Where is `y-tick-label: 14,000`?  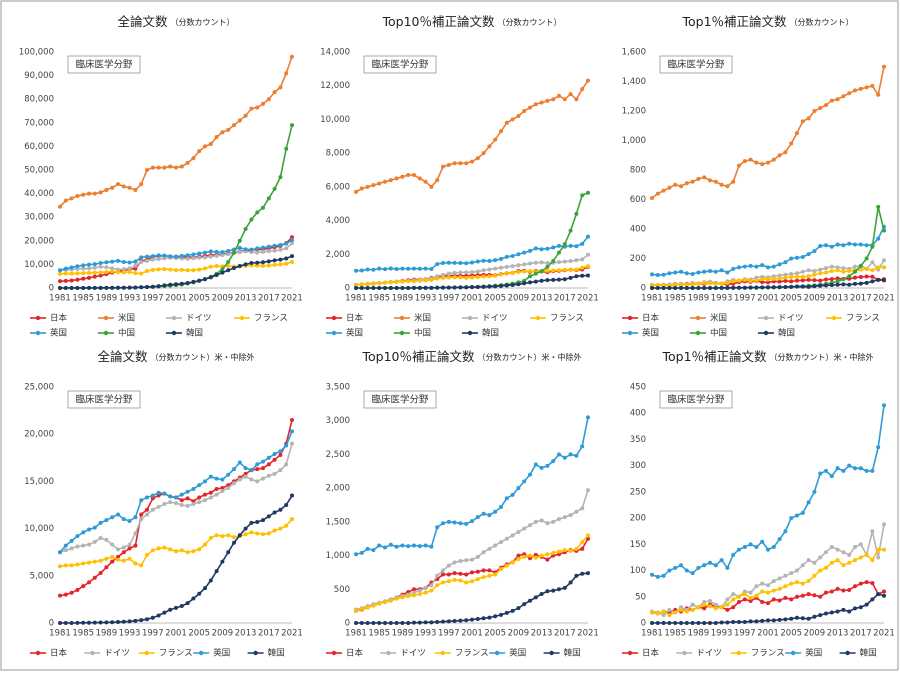
y-tick-label: 14,000 is located at coordinates (335, 53).